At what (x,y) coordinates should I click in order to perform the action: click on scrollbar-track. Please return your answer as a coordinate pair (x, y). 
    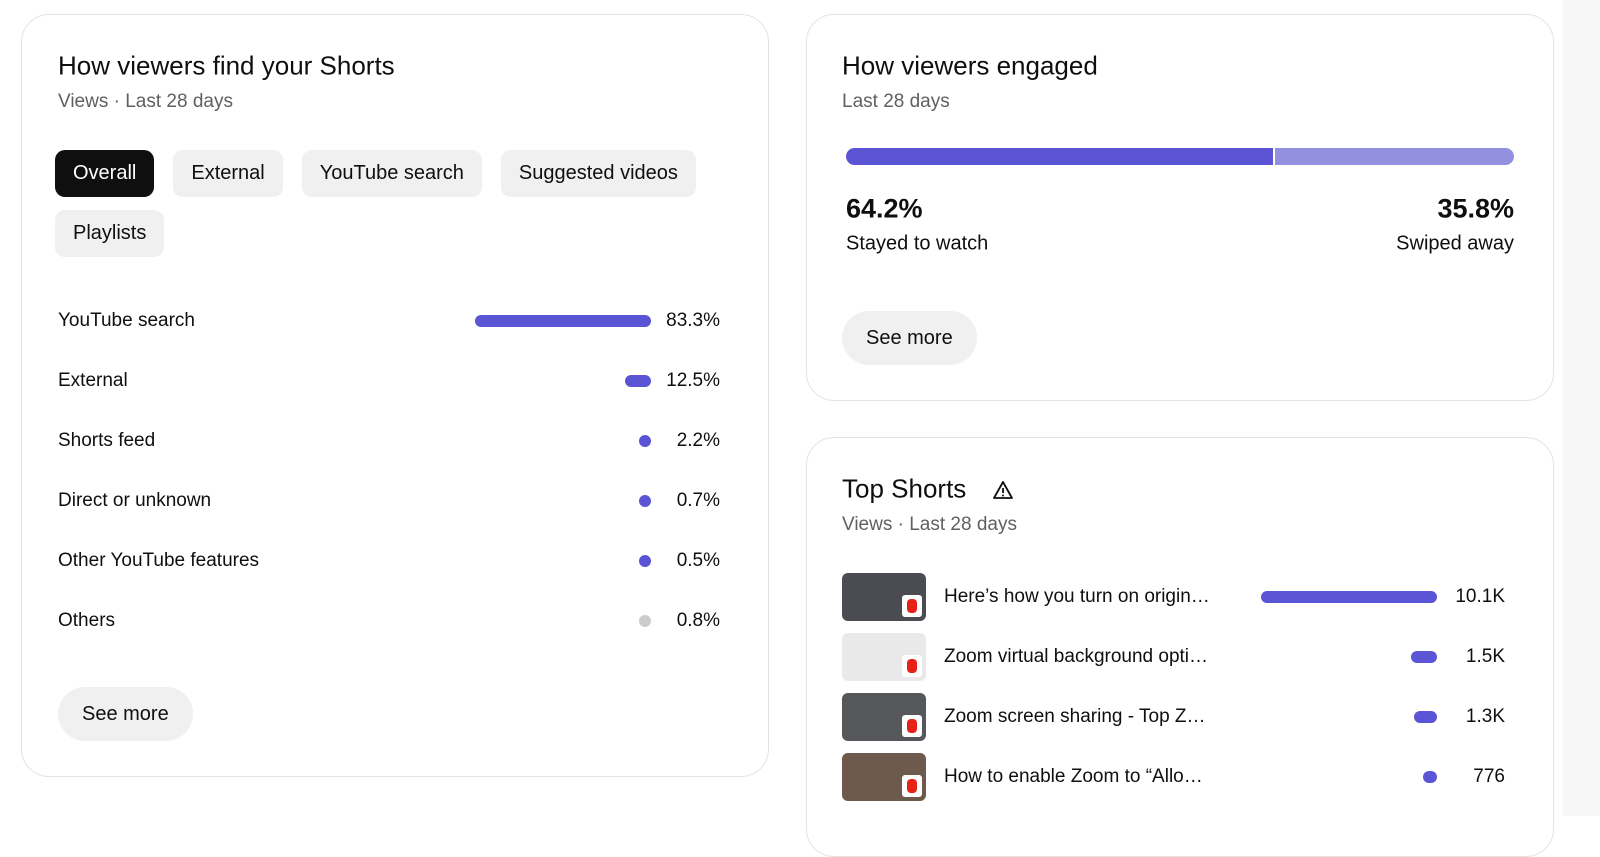
    Looking at the image, I should click on (1581, 408).